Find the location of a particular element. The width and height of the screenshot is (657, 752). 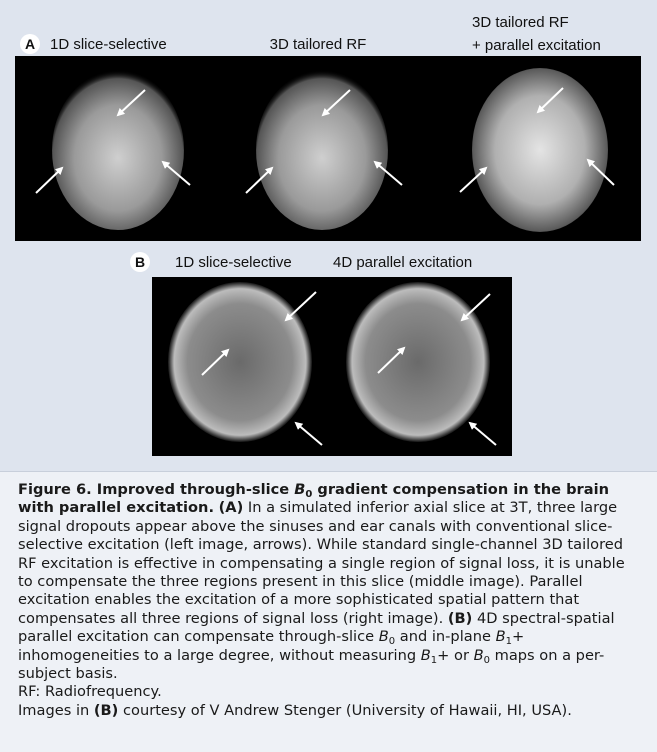

panel-label: B is located at coordinates (140, 262).